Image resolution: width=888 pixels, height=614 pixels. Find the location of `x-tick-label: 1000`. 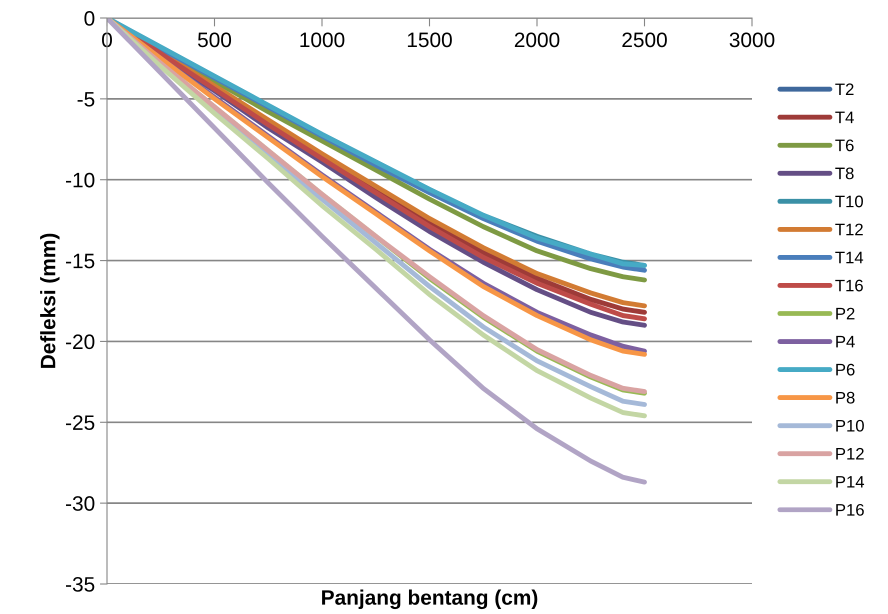

x-tick-label: 1000 is located at coordinates (322, 40).